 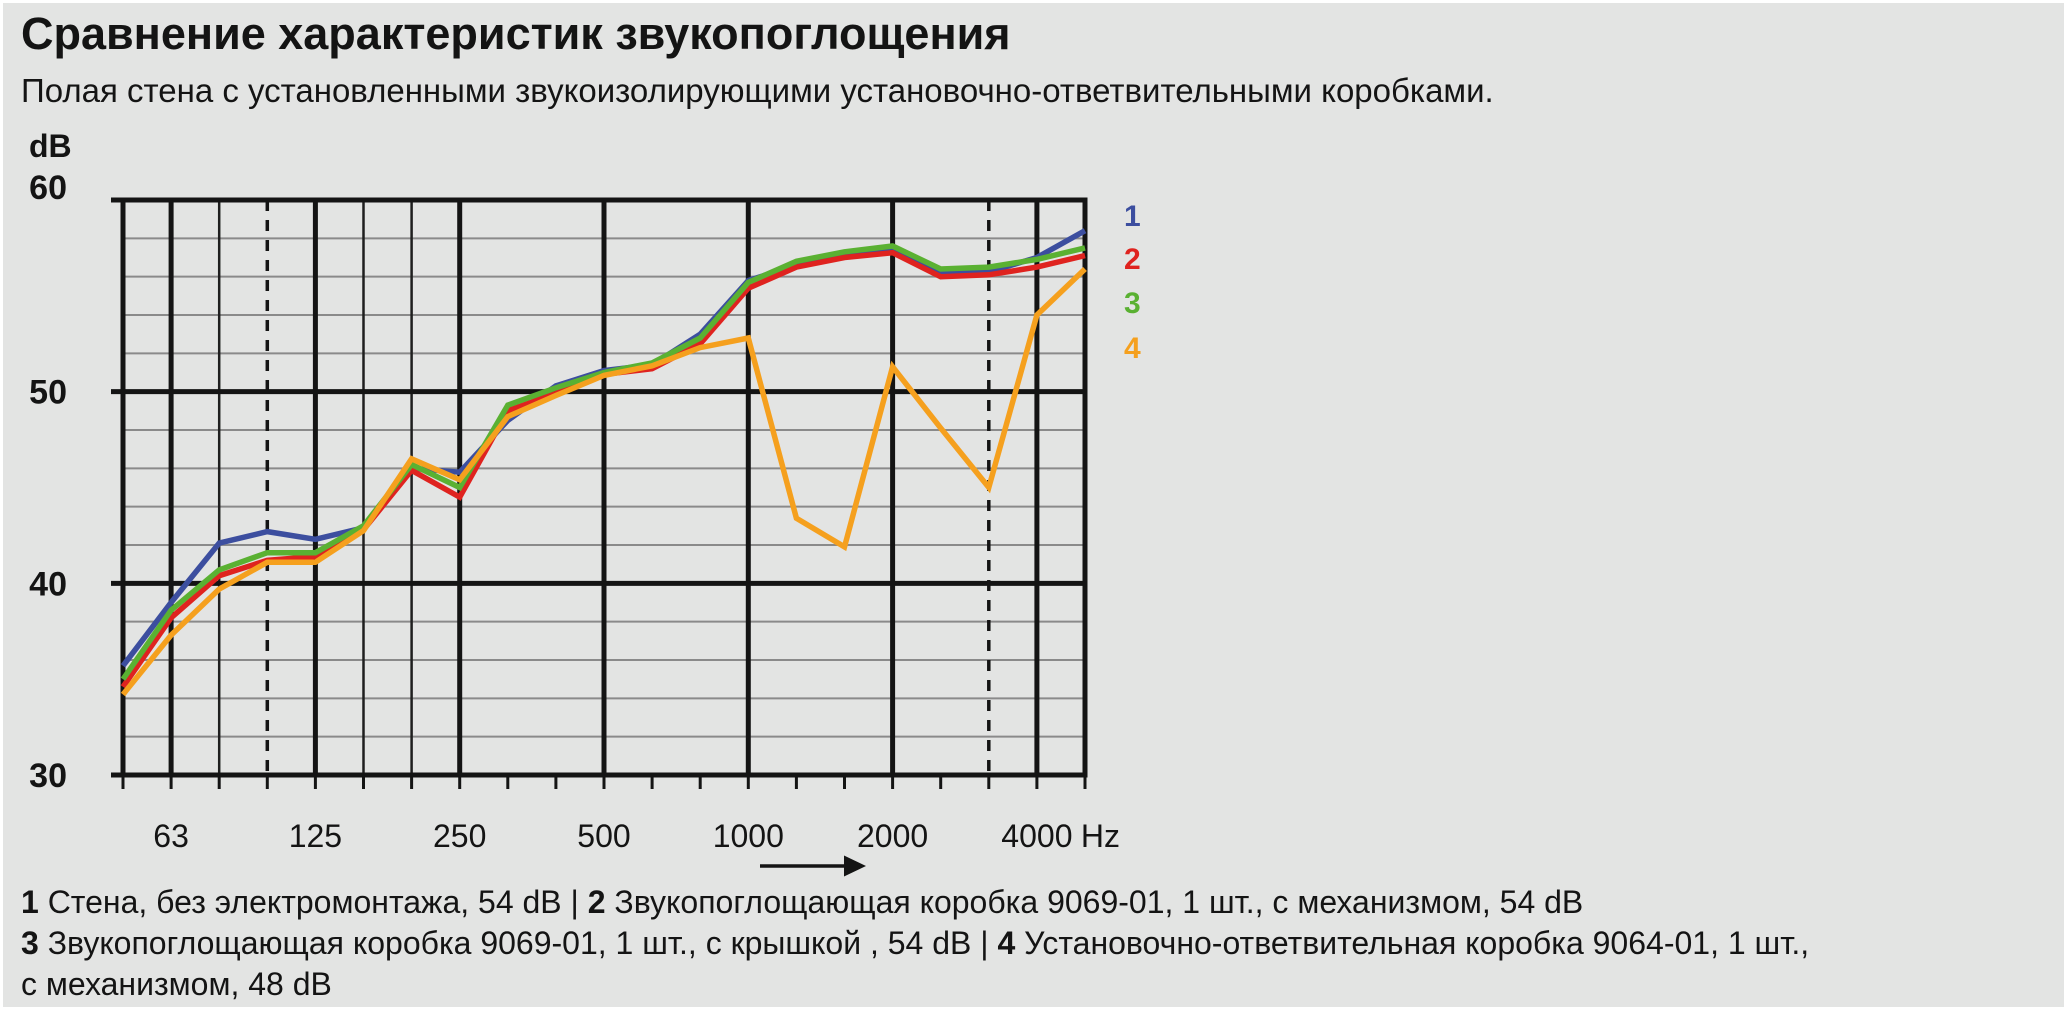 What do you see at coordinates (813, 866) in the screenshot?
I see `x-axis-arrow-icon` at bounding box center [813, 866].